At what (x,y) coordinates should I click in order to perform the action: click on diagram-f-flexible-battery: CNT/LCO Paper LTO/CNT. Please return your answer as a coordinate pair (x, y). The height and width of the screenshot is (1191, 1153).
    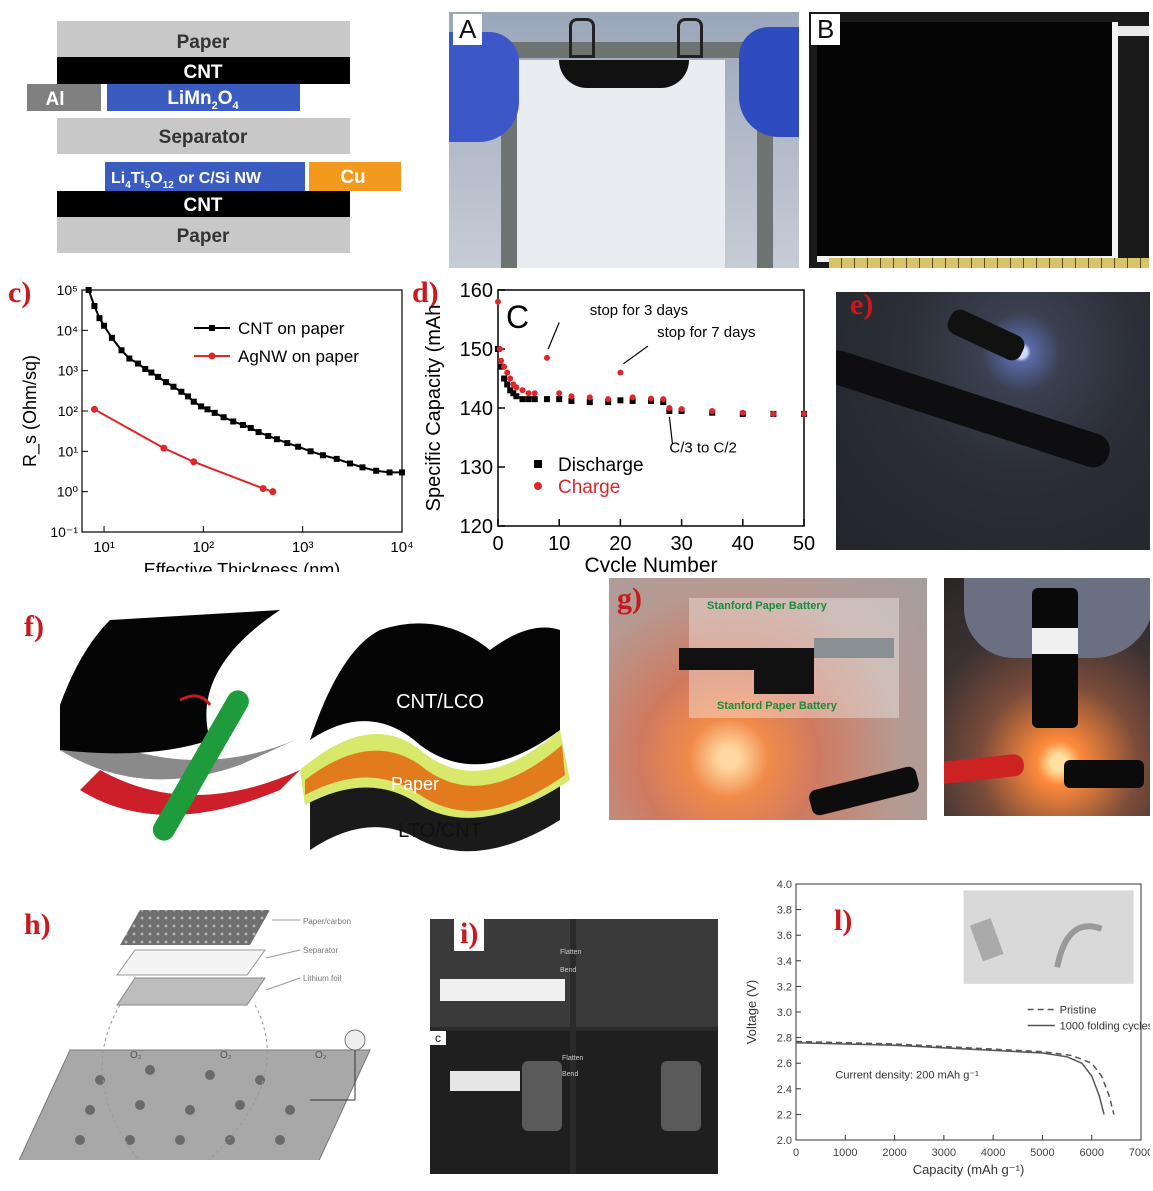
    Looking at the image, I should click on (315, 731).